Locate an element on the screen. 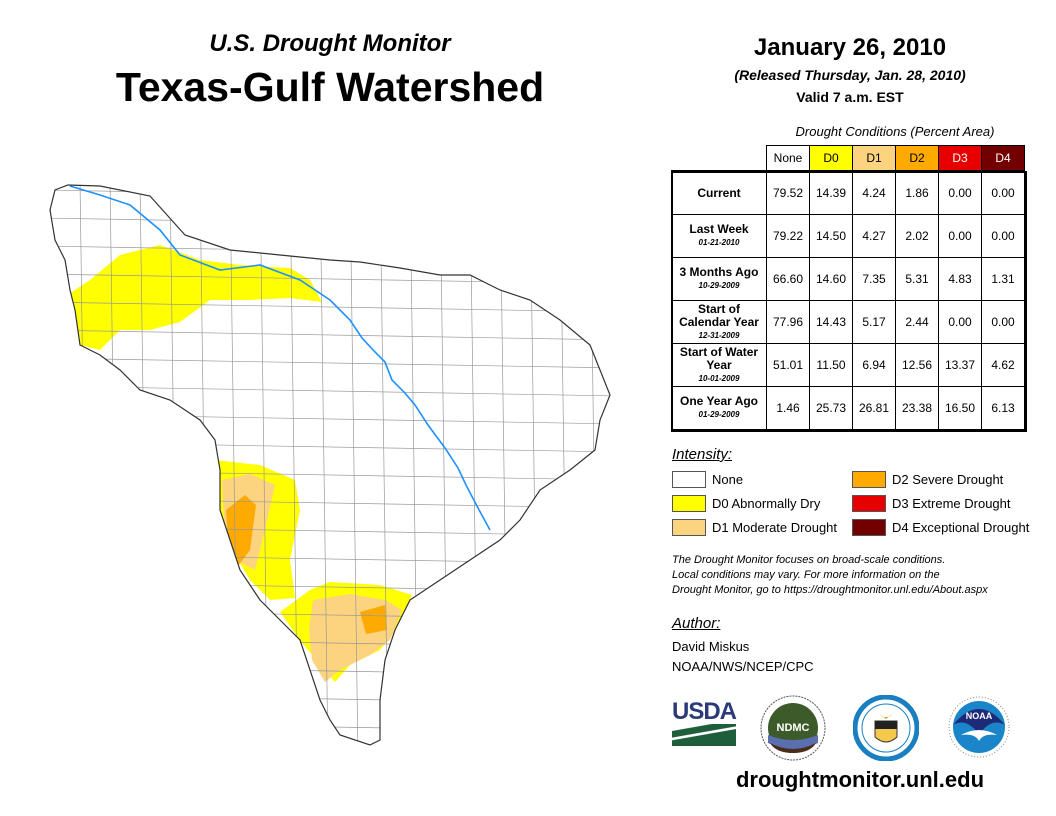 The image size is (1056, 816). valid-time: Valid 7 a.m. EST is located at coordinates (850, 97).